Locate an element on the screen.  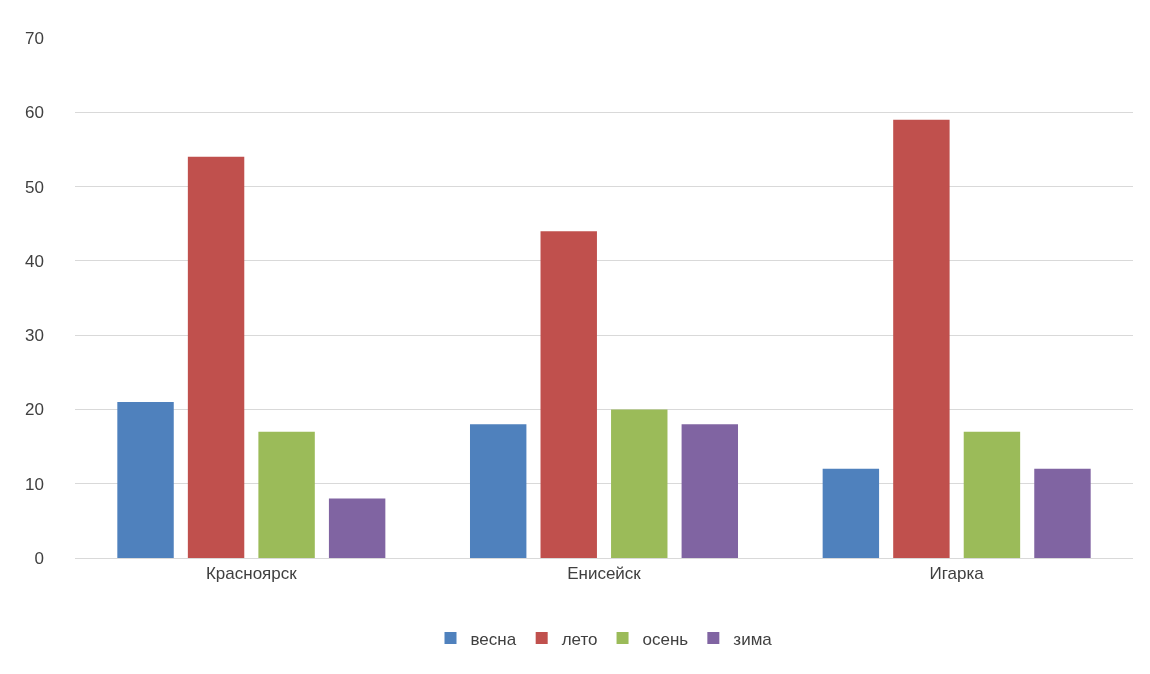
x-tick-label: Красноярск is located at coordinates (251, 574).